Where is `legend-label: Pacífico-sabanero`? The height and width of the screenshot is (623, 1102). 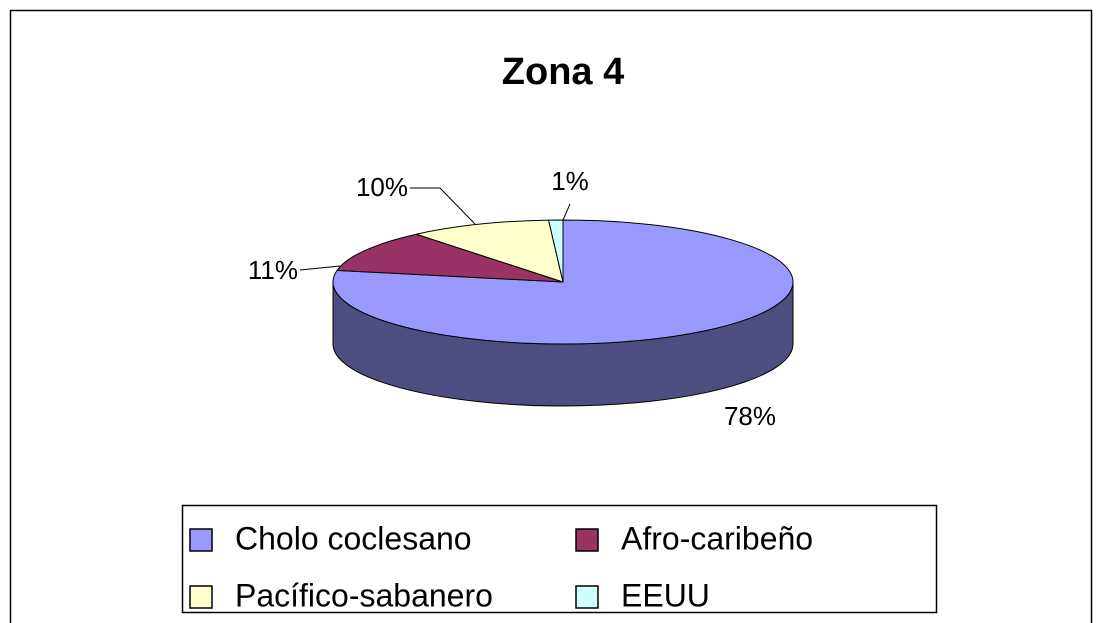
legend-label: Pacífico-sabanero is located at coordinates (364, 595).